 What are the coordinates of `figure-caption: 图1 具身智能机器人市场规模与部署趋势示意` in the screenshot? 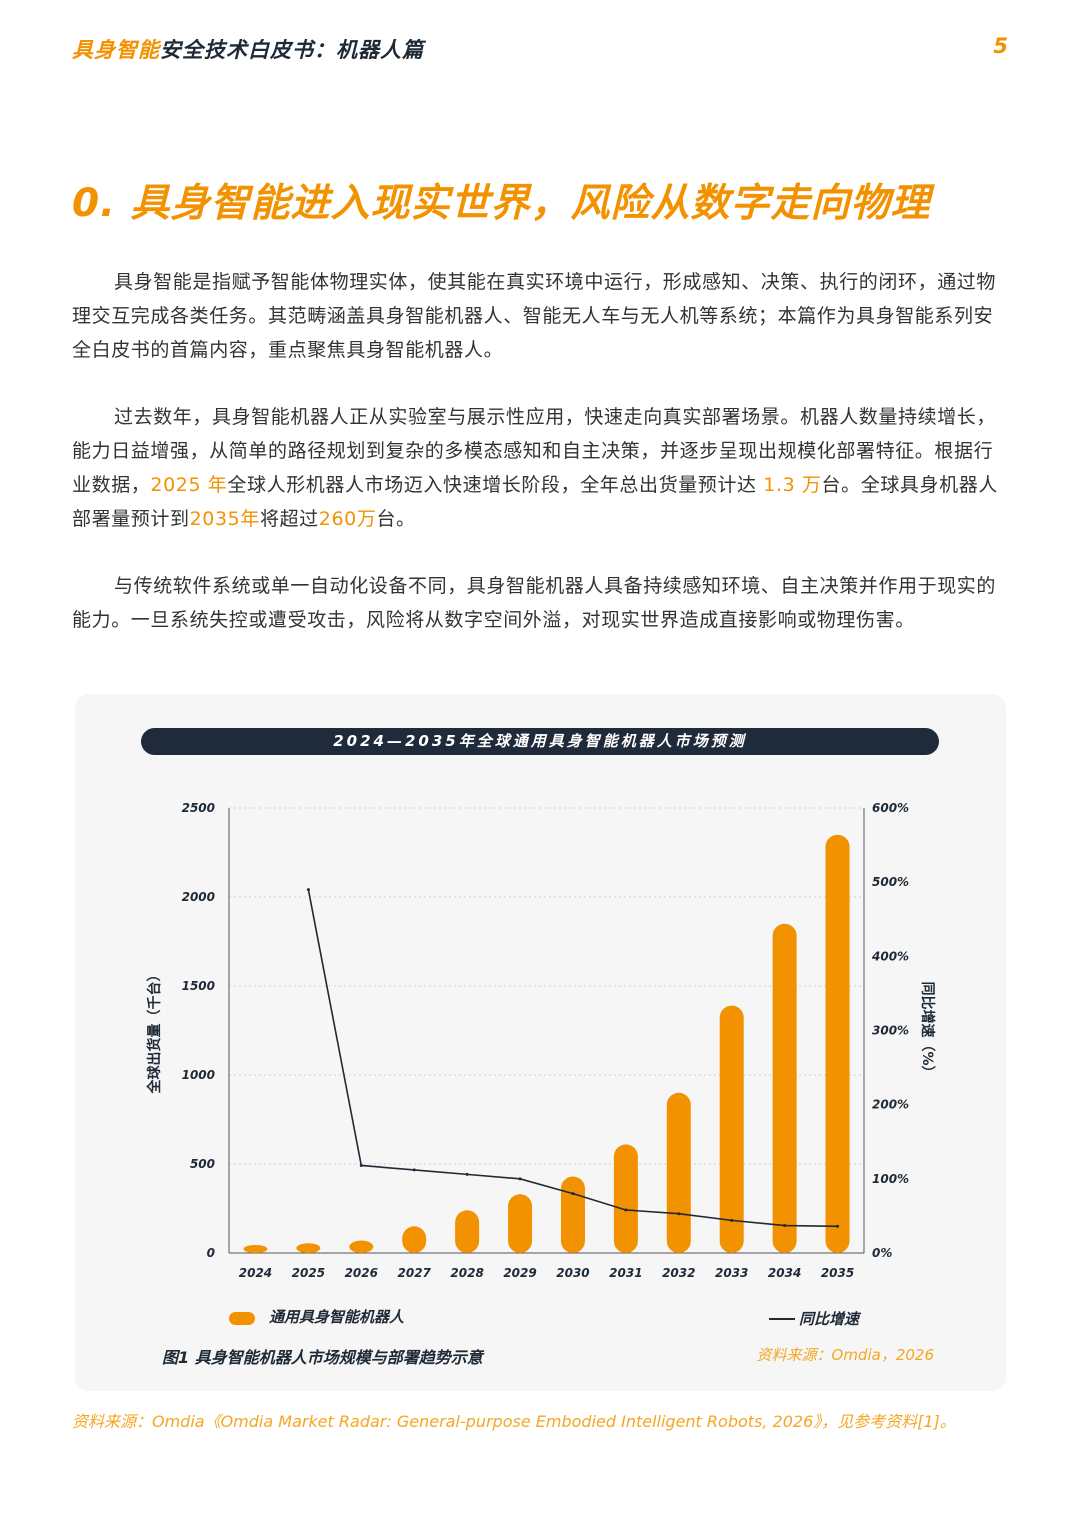 It's located at (322, 1357).